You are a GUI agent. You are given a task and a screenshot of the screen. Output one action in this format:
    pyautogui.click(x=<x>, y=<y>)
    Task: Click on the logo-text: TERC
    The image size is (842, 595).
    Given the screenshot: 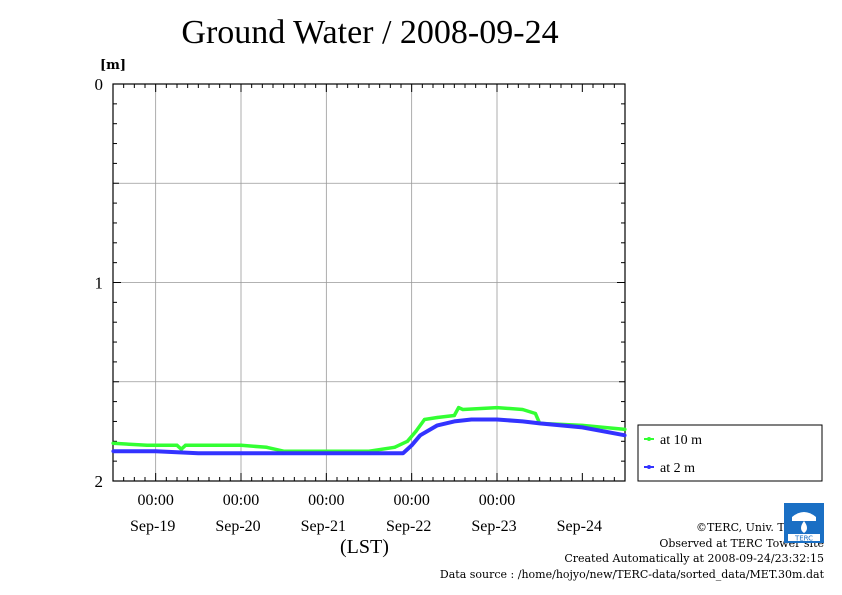 What is the action you would take?
    pyautogui.click(x=803, y=539)
    